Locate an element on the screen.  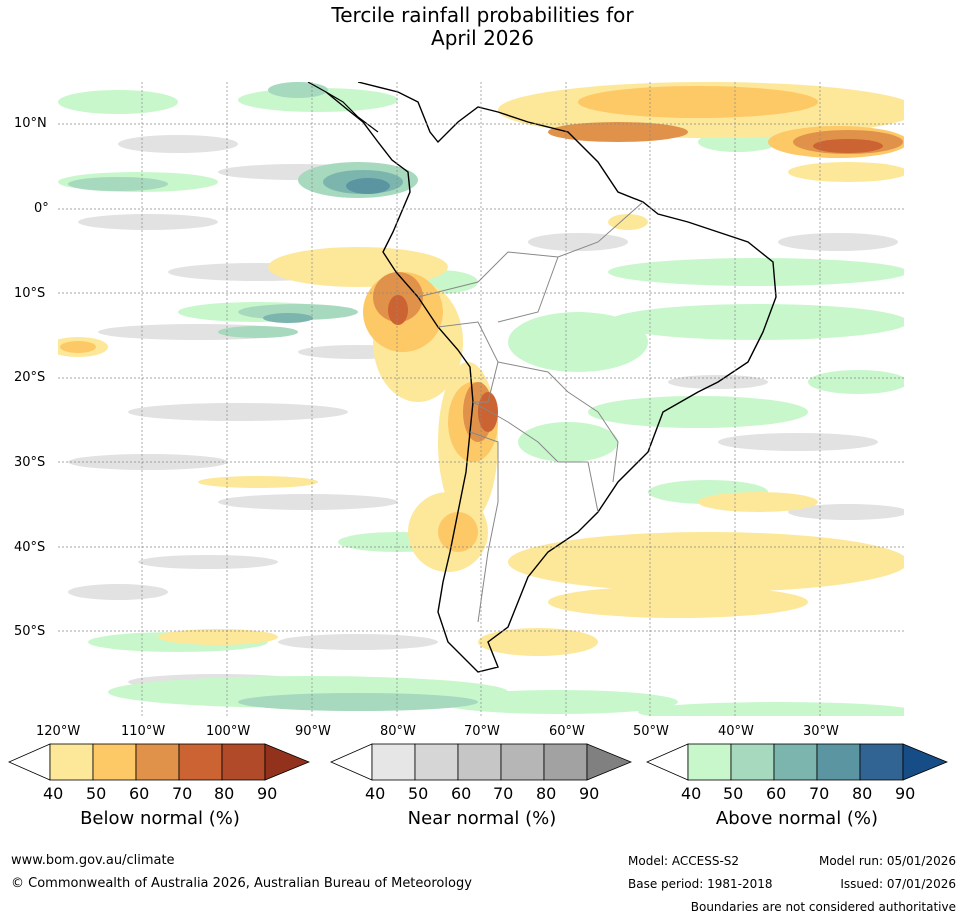
title-line-1: Tercile rainfall probabilities for is located at coordinates (482, 15).